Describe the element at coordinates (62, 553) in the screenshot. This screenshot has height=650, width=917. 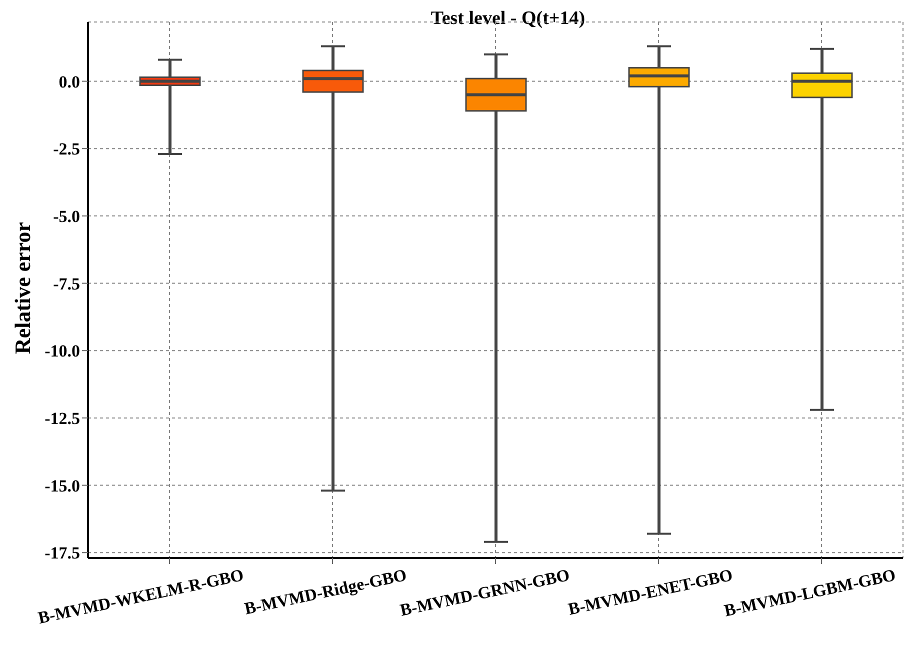
I see `y-tick-label: -17.5` at that location.